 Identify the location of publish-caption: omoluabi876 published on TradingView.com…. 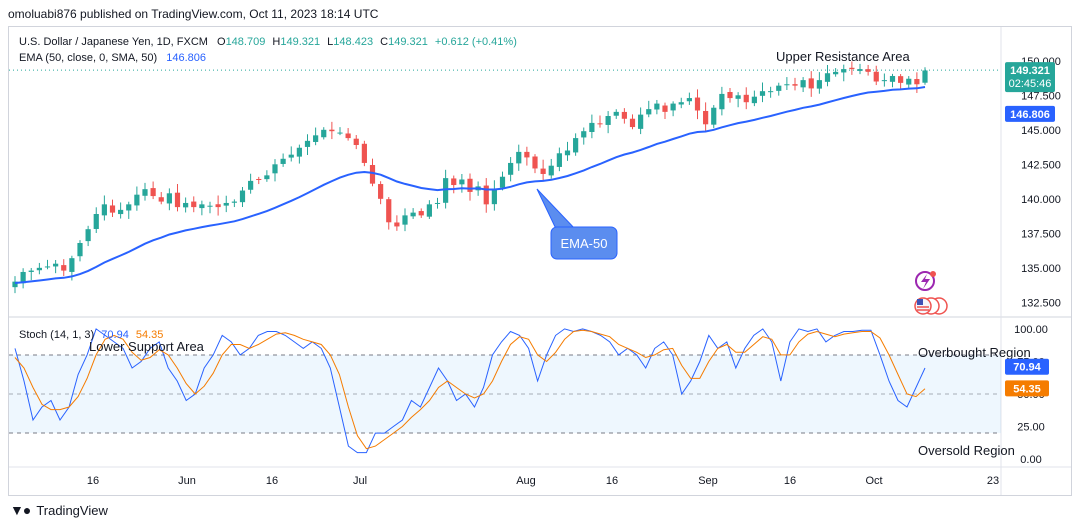
(193, 14).